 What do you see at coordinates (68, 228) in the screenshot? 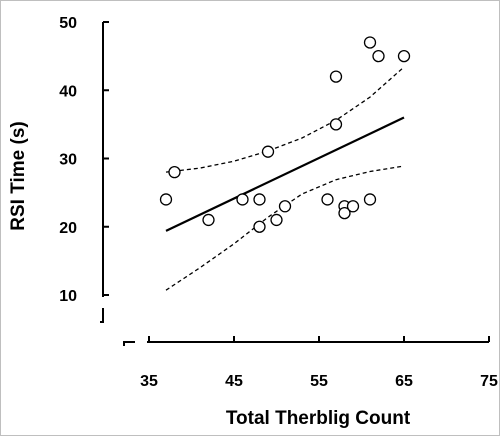
I see `y-tick-label-20: 20` at bounding box center [68, 228].